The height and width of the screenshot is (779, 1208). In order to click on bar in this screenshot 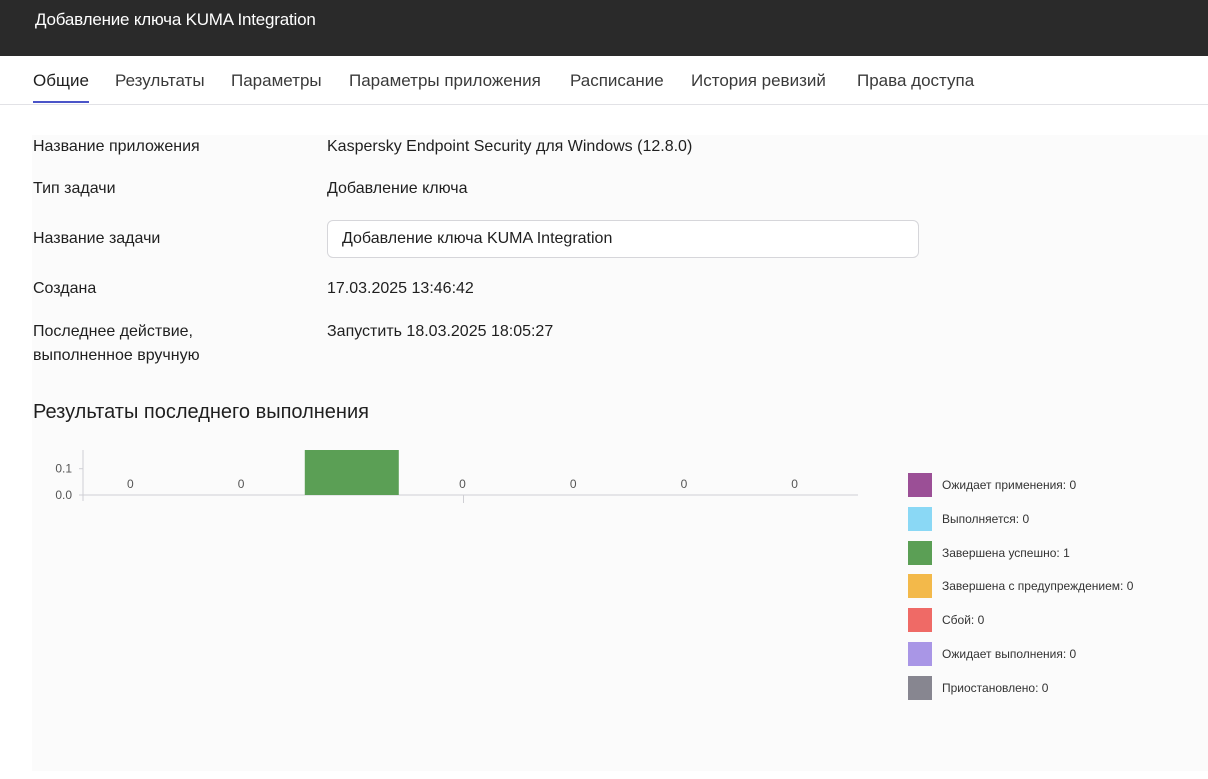, I will do `click(351, 472)`.